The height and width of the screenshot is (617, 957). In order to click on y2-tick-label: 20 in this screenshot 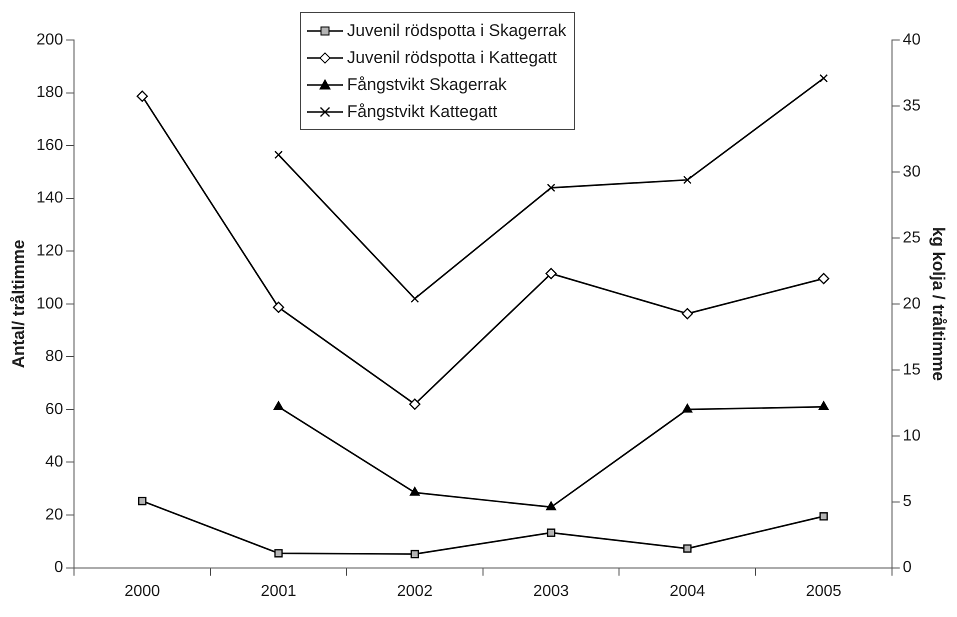, I will do `click(911, 303)`.